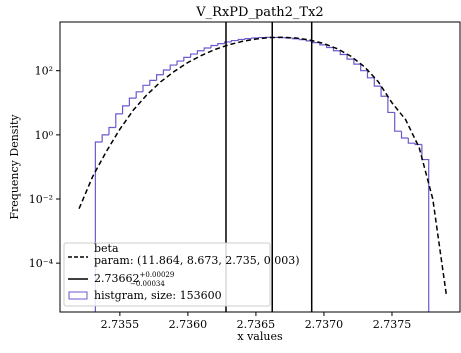 This screenshot has height=353, width=461. What do you see at coordinates (158, 295) in the screenshot?
I see `legend-hist-name: histgram, size: 153600` at bounding box center [158, 295].